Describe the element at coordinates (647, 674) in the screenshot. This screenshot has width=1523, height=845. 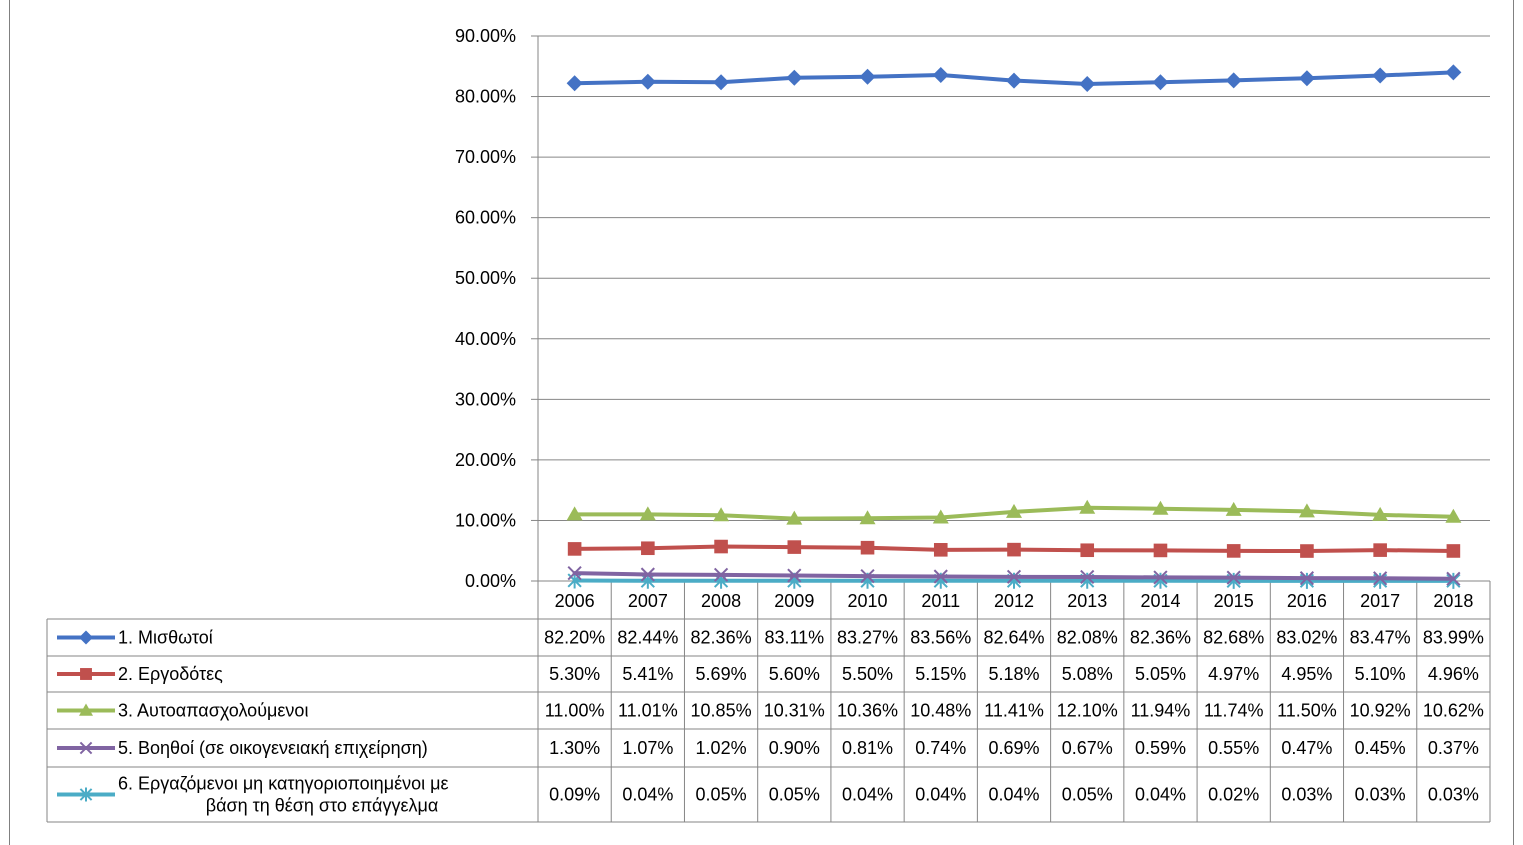
I see `data-cell-label: 5.41%` at that location.